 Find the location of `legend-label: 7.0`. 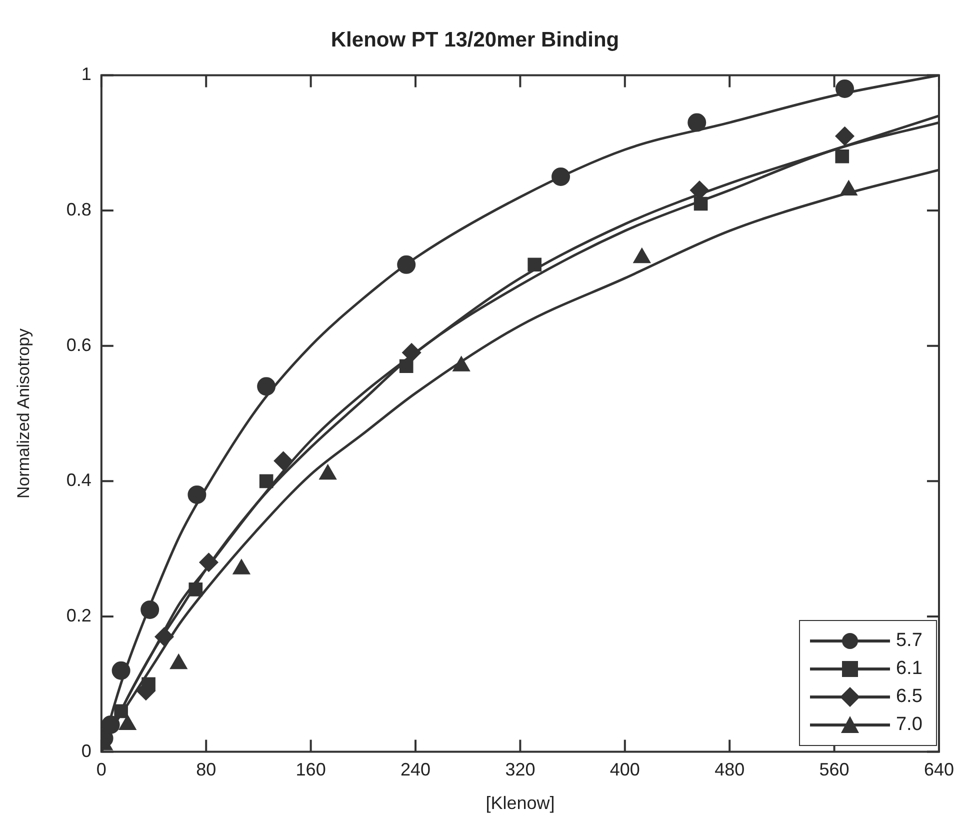

legend-label: 7.0 is located at coordinates (909, 725).